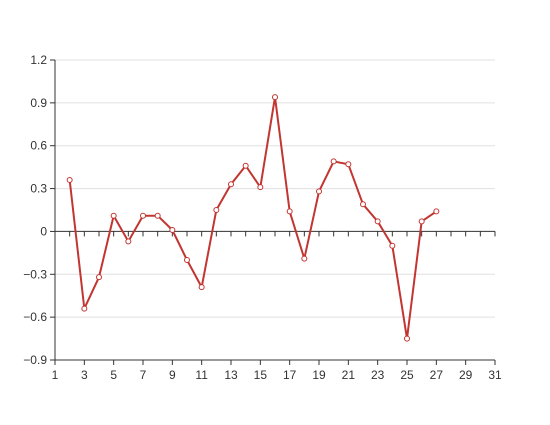  Describe the element at coordinates (172, 375) in the screenshot. I see `x-tick-label: 9` at that location.